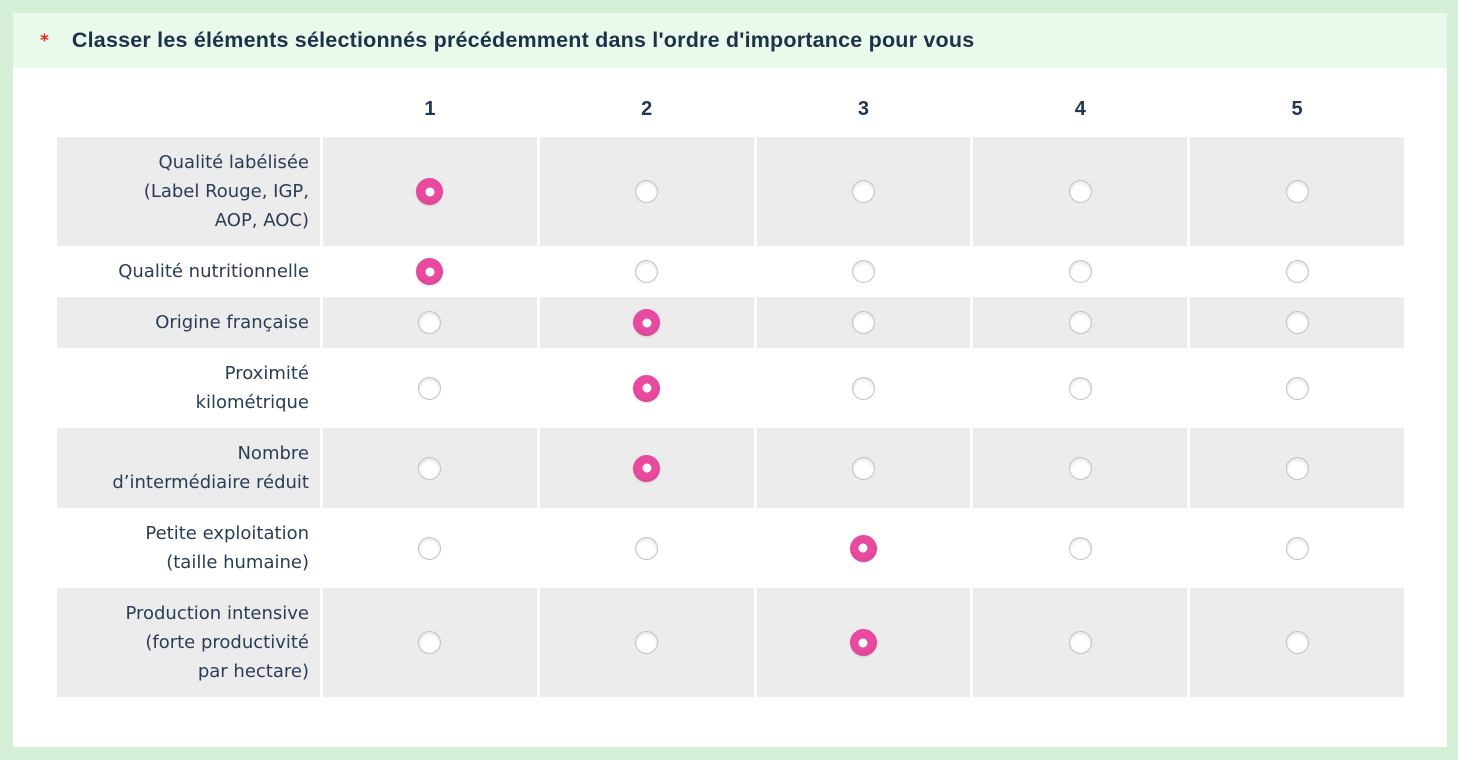  I want to click on radio-row7-col3-selected, so click(863, 642).